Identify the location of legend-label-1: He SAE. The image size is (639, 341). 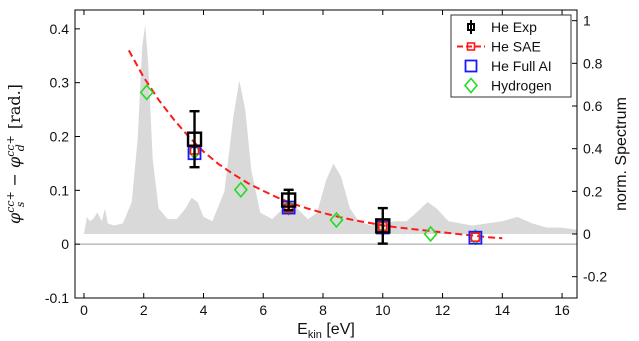
(516, 47).